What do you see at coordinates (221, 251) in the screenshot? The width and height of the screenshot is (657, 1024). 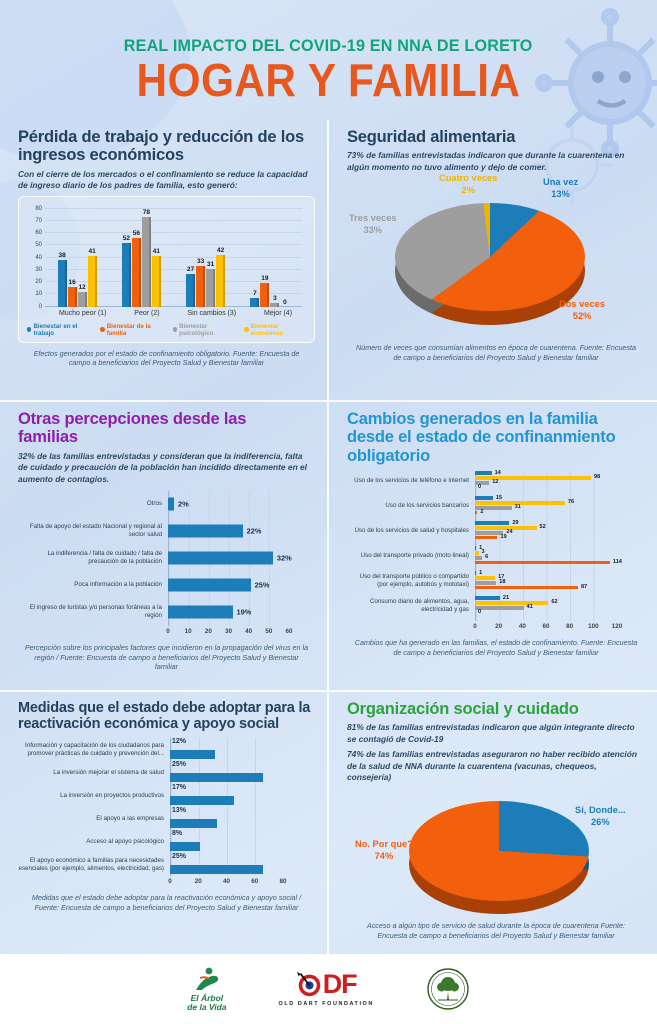 I see `bar-value-label: 42` at bounding box center [221, 251].